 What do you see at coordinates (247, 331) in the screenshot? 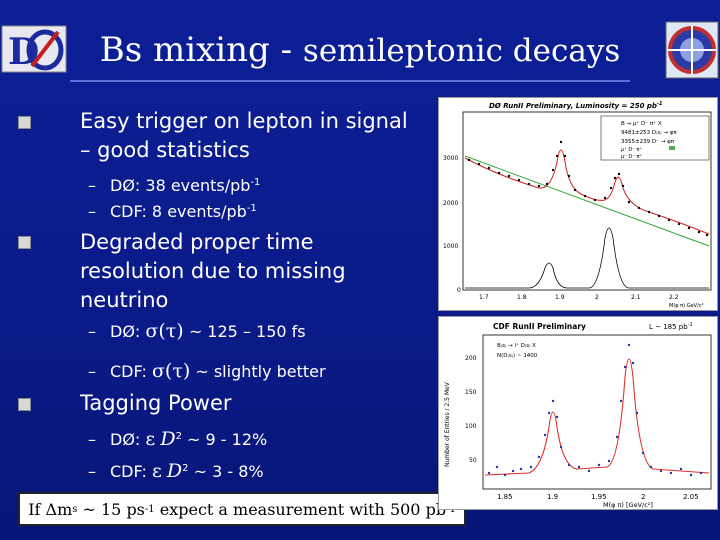
I see `d0-sigma-value: ~ 125 – 150 fs` at bounding box center [247, 331].